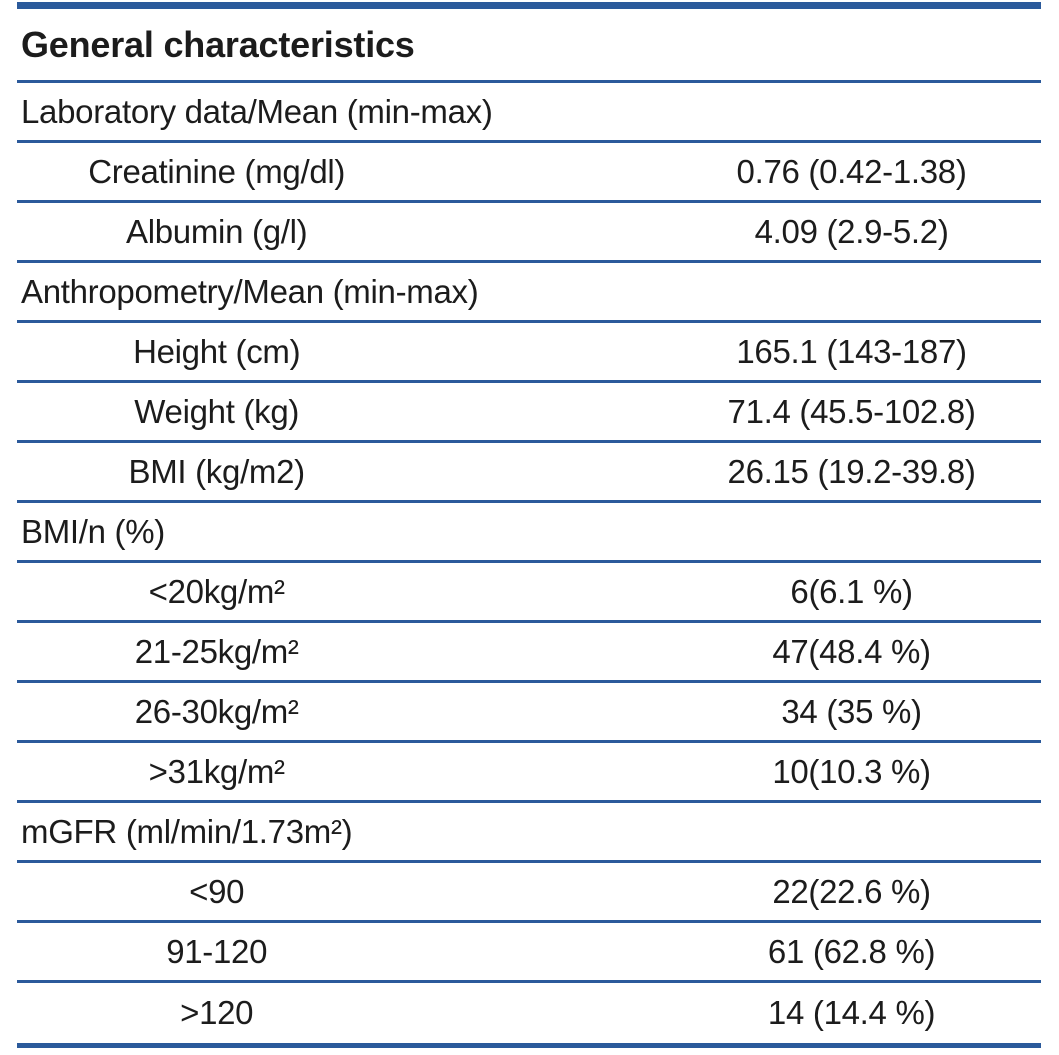 This screenshot has width=1059, height=1055. What do you see at coordinates (851, 171) in the screenshot?
I see `row-value: 0.76 (0.42-1.38)` at bounding box center [851, 171].